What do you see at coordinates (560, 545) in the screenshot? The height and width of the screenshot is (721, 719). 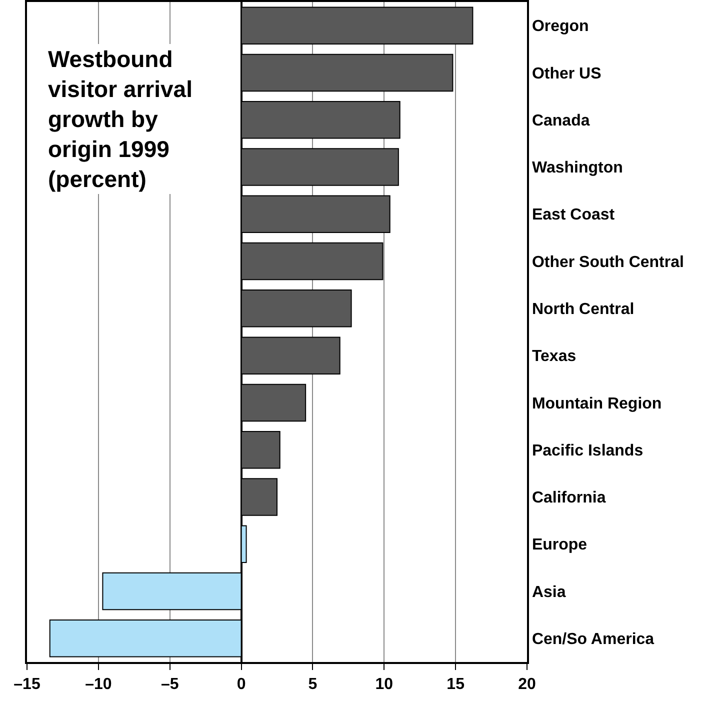 I see `y-tick-label: Europe` at bounding box center [560, 545].